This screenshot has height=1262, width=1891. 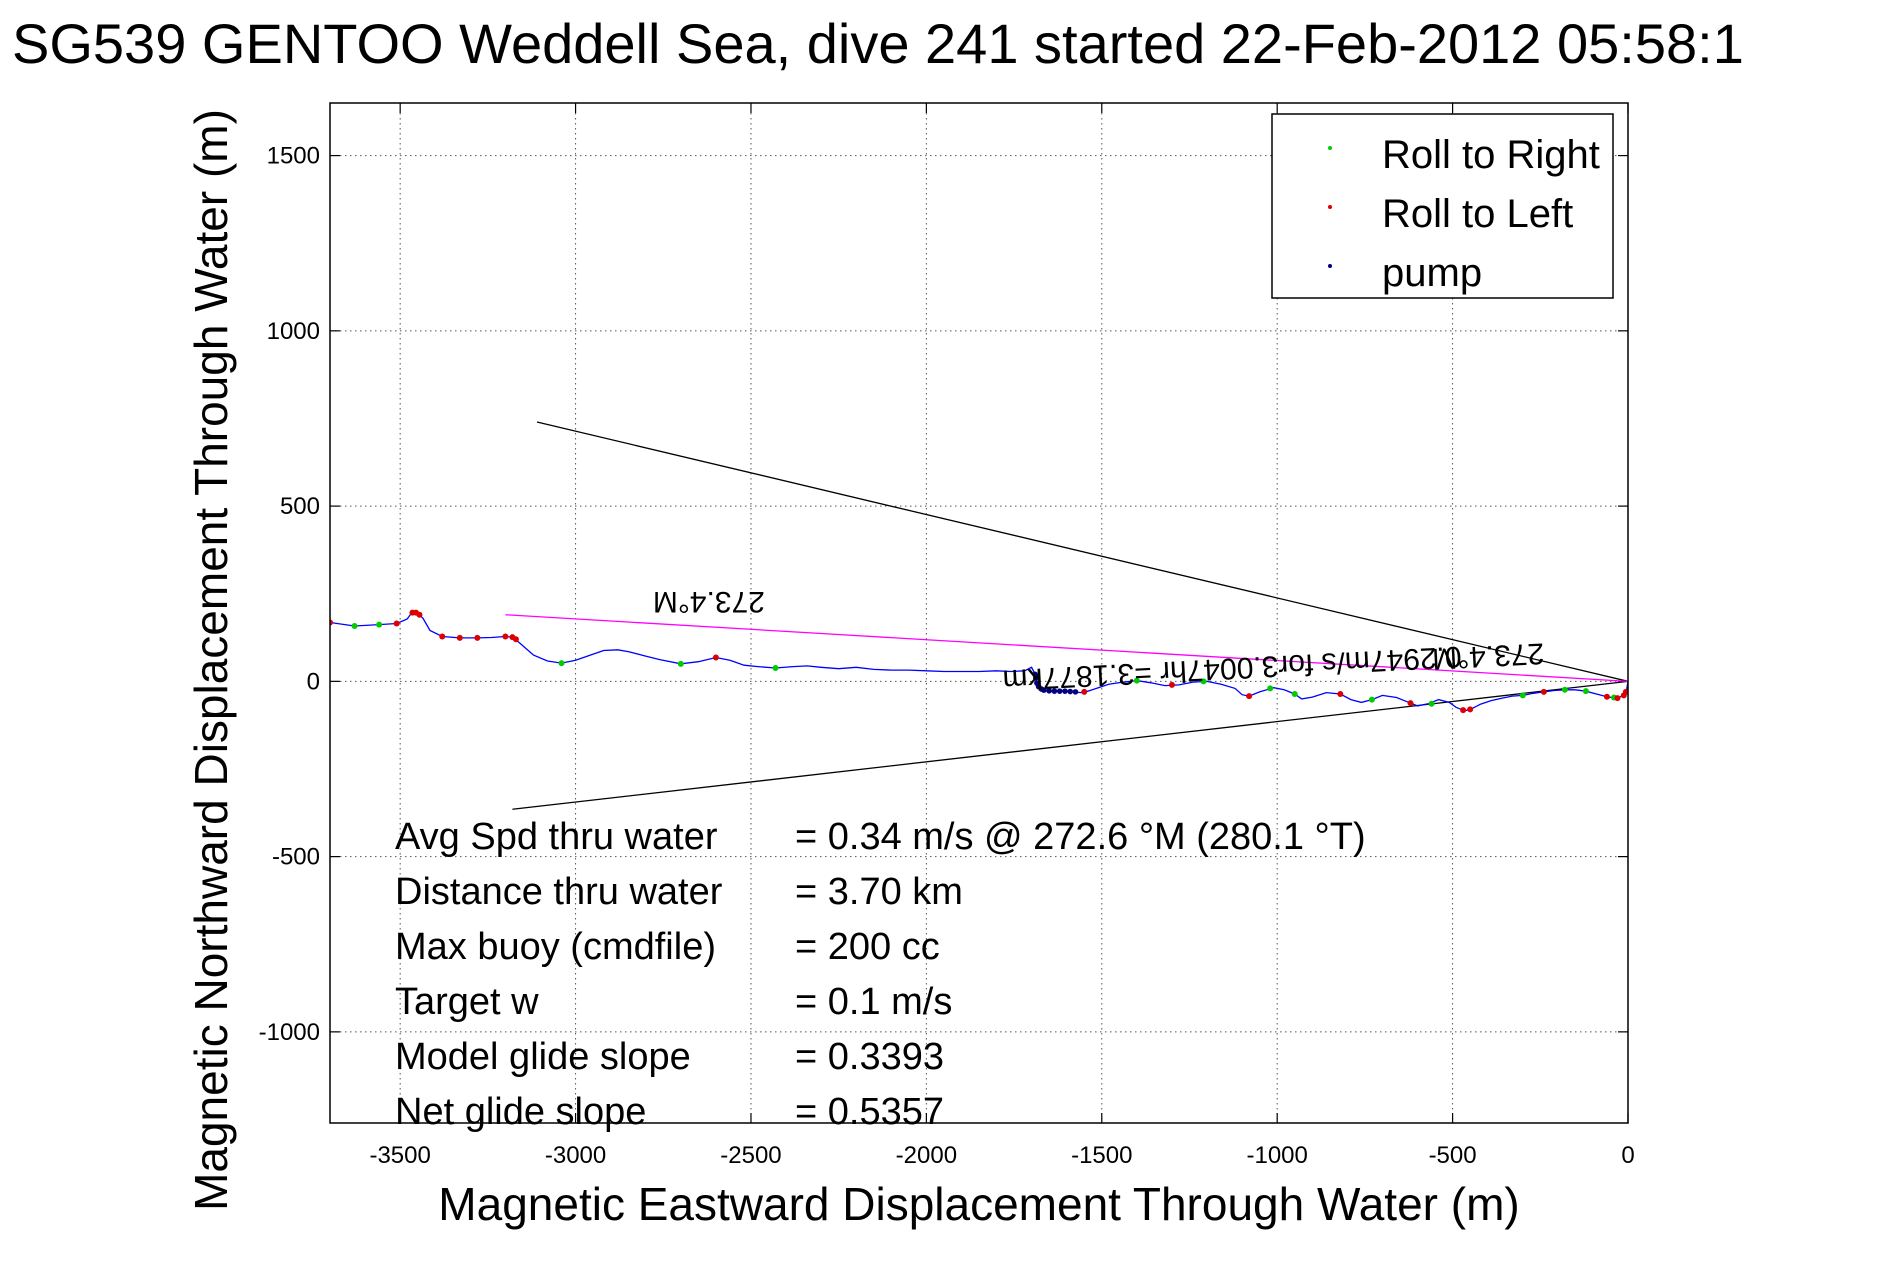 I want to click on legend-label-roll-left: Roll to Left, so click(x=1477, y=214).